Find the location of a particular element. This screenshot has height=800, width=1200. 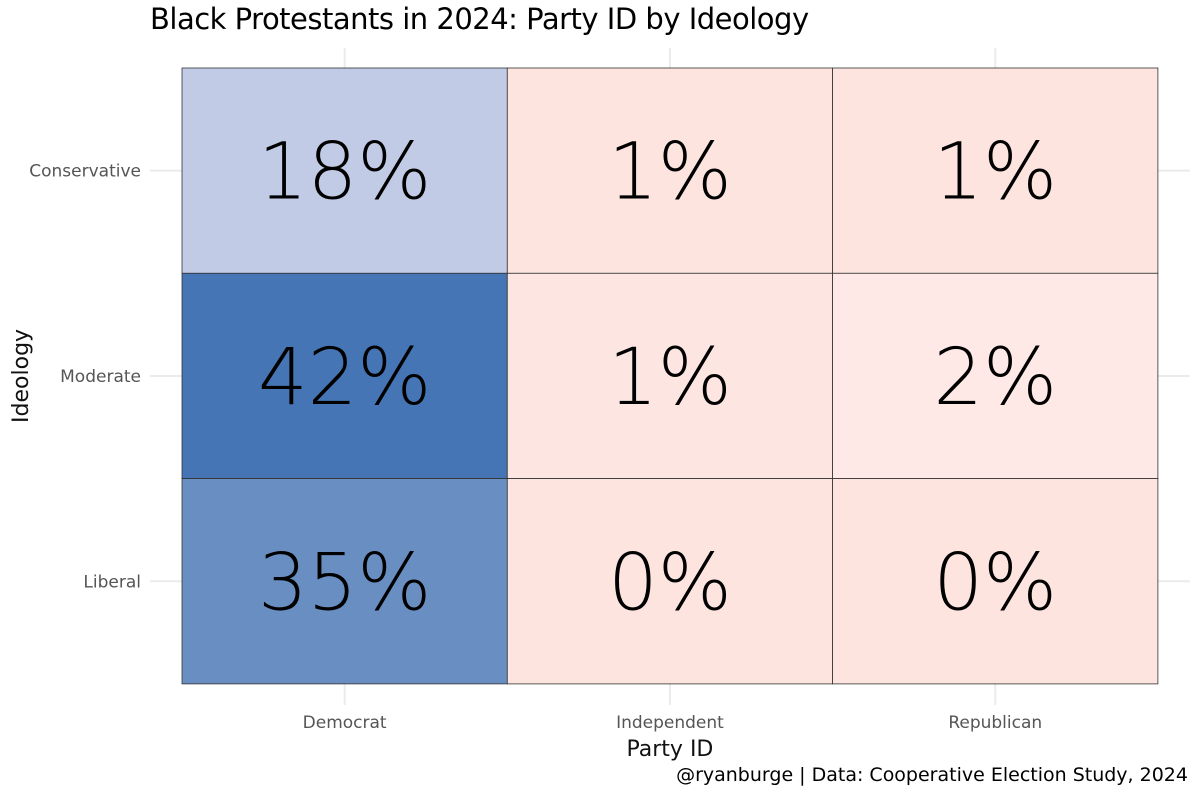

cell-value-label: 42% is located at coordinates (344, 378).